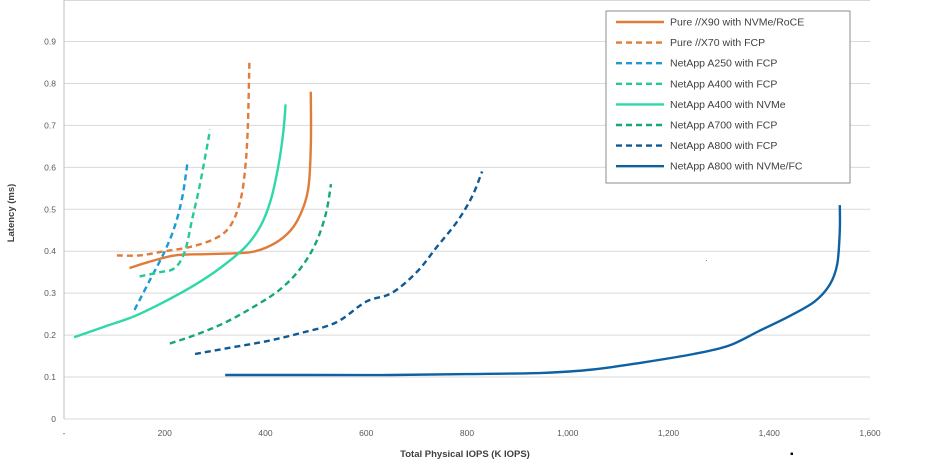 This screenshot has height=469, width=926. I want to click on y-tick-label: 0.2, so click(50, 335).